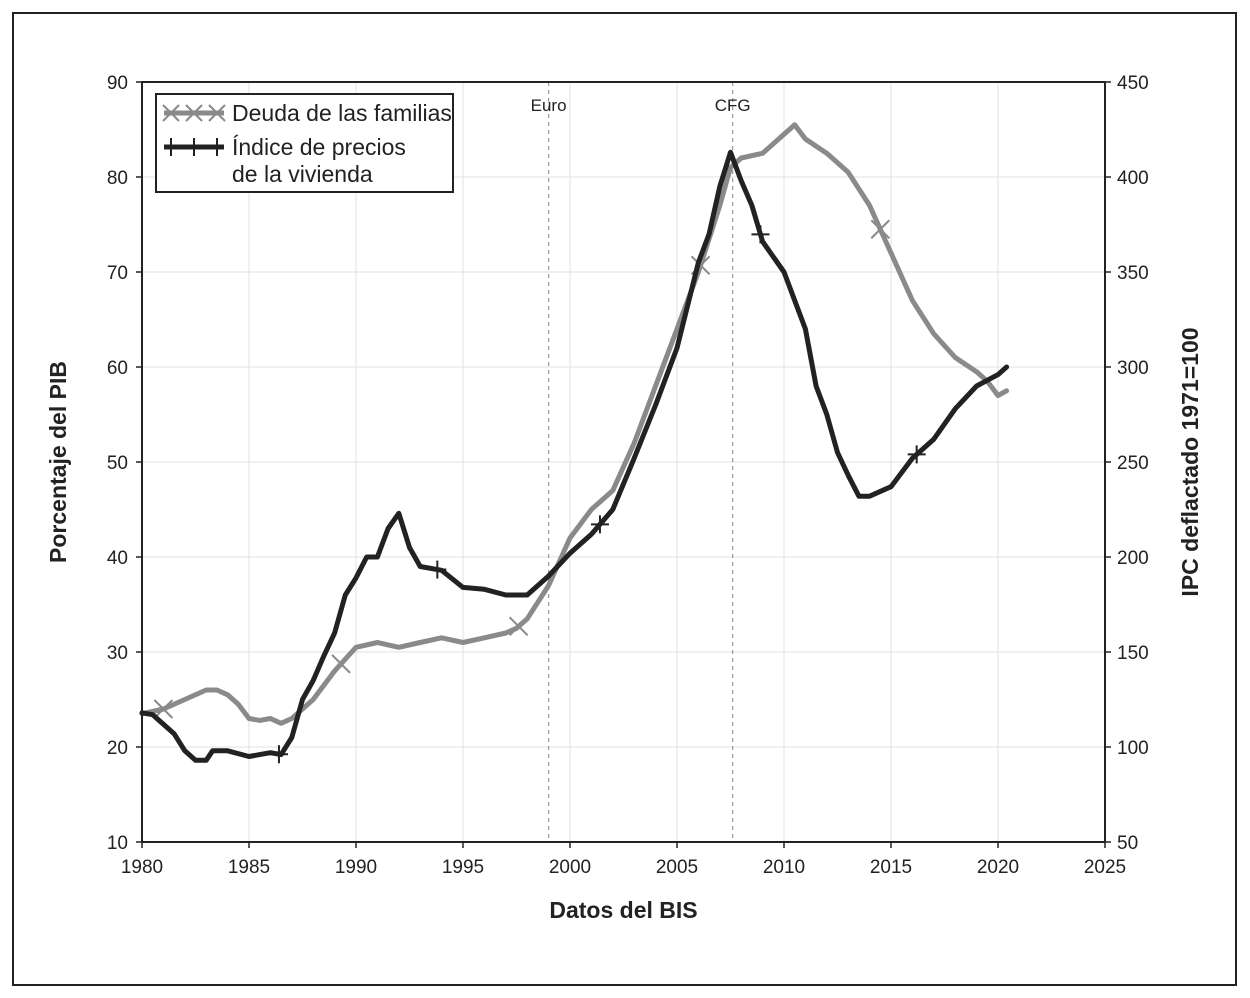 The height and width of the screenshot is (998, 1250). I want to click on x-tick-label: 2020, so click(998, 867).